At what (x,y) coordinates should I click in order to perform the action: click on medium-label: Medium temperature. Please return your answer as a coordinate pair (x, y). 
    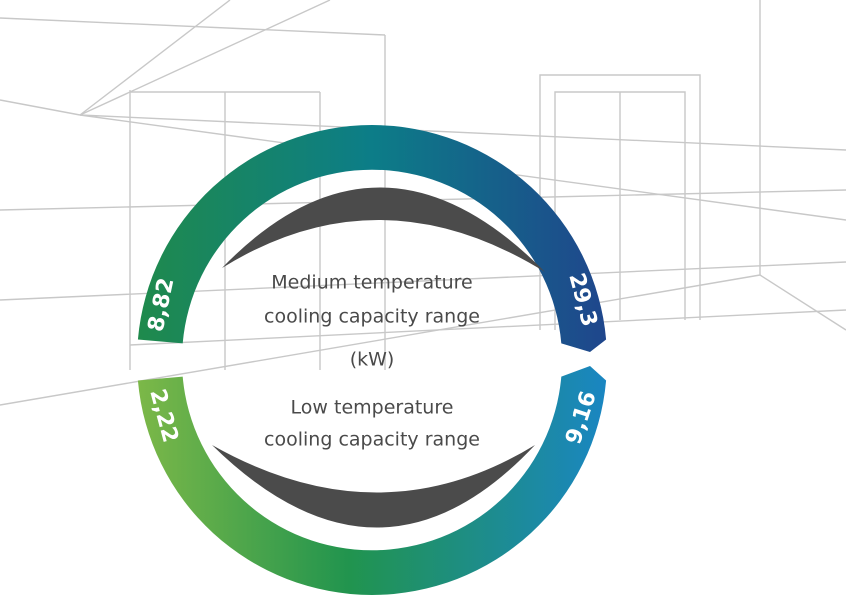
    Looking at the image, I should click on (371, 283).